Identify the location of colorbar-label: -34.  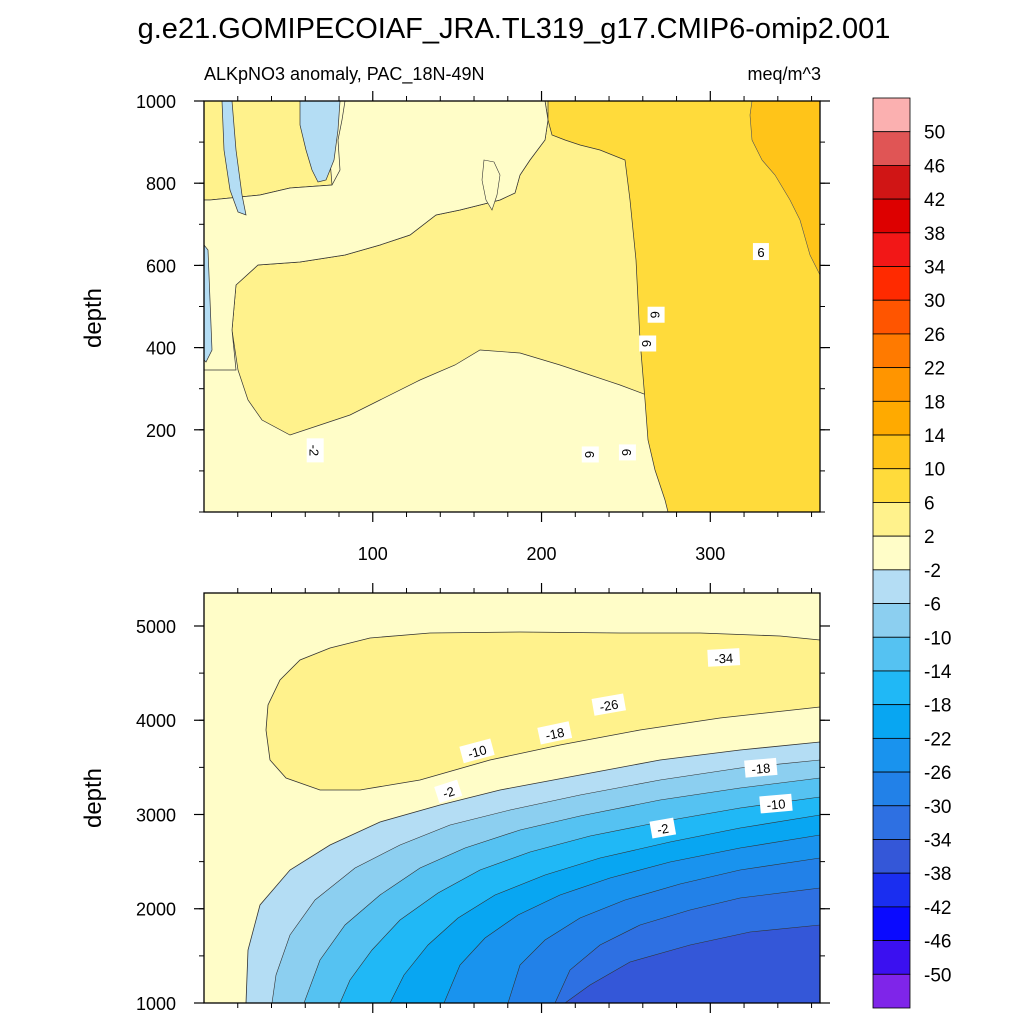
(938, 840).